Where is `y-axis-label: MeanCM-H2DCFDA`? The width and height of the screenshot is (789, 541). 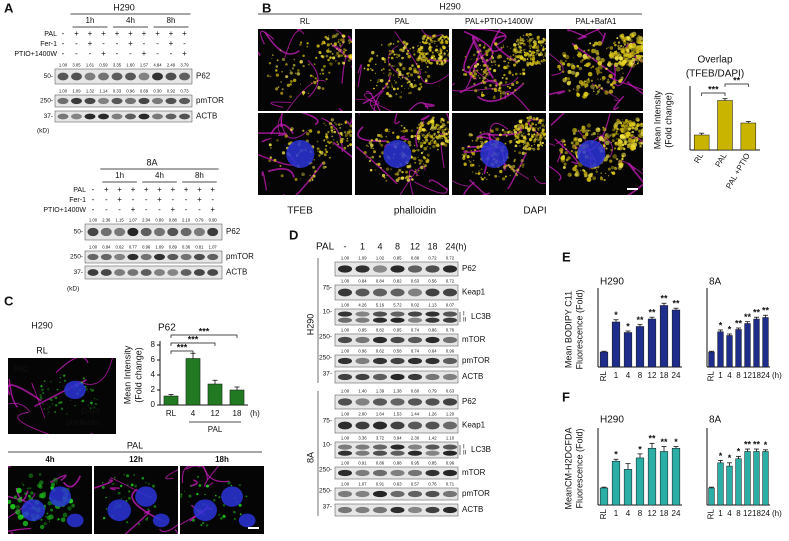
y-axis-label: MeanCM-H2DCFDA is located at coordinates (568, 468).